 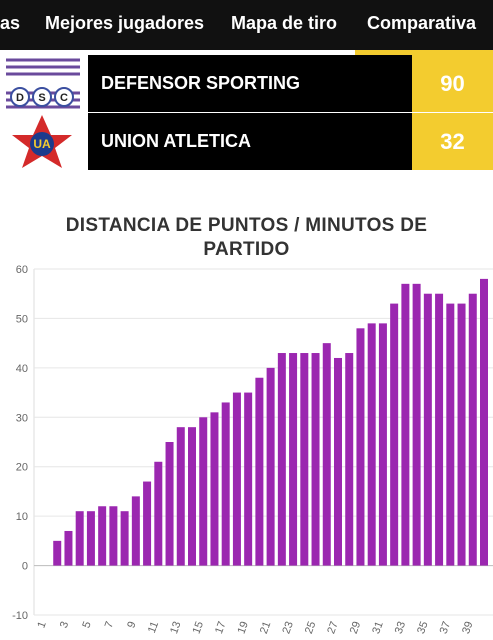 What do you see at coordinates (125, 23) in the screenshot?
I see `tab: Mejores jugadores` at bounding box center [125, 23].